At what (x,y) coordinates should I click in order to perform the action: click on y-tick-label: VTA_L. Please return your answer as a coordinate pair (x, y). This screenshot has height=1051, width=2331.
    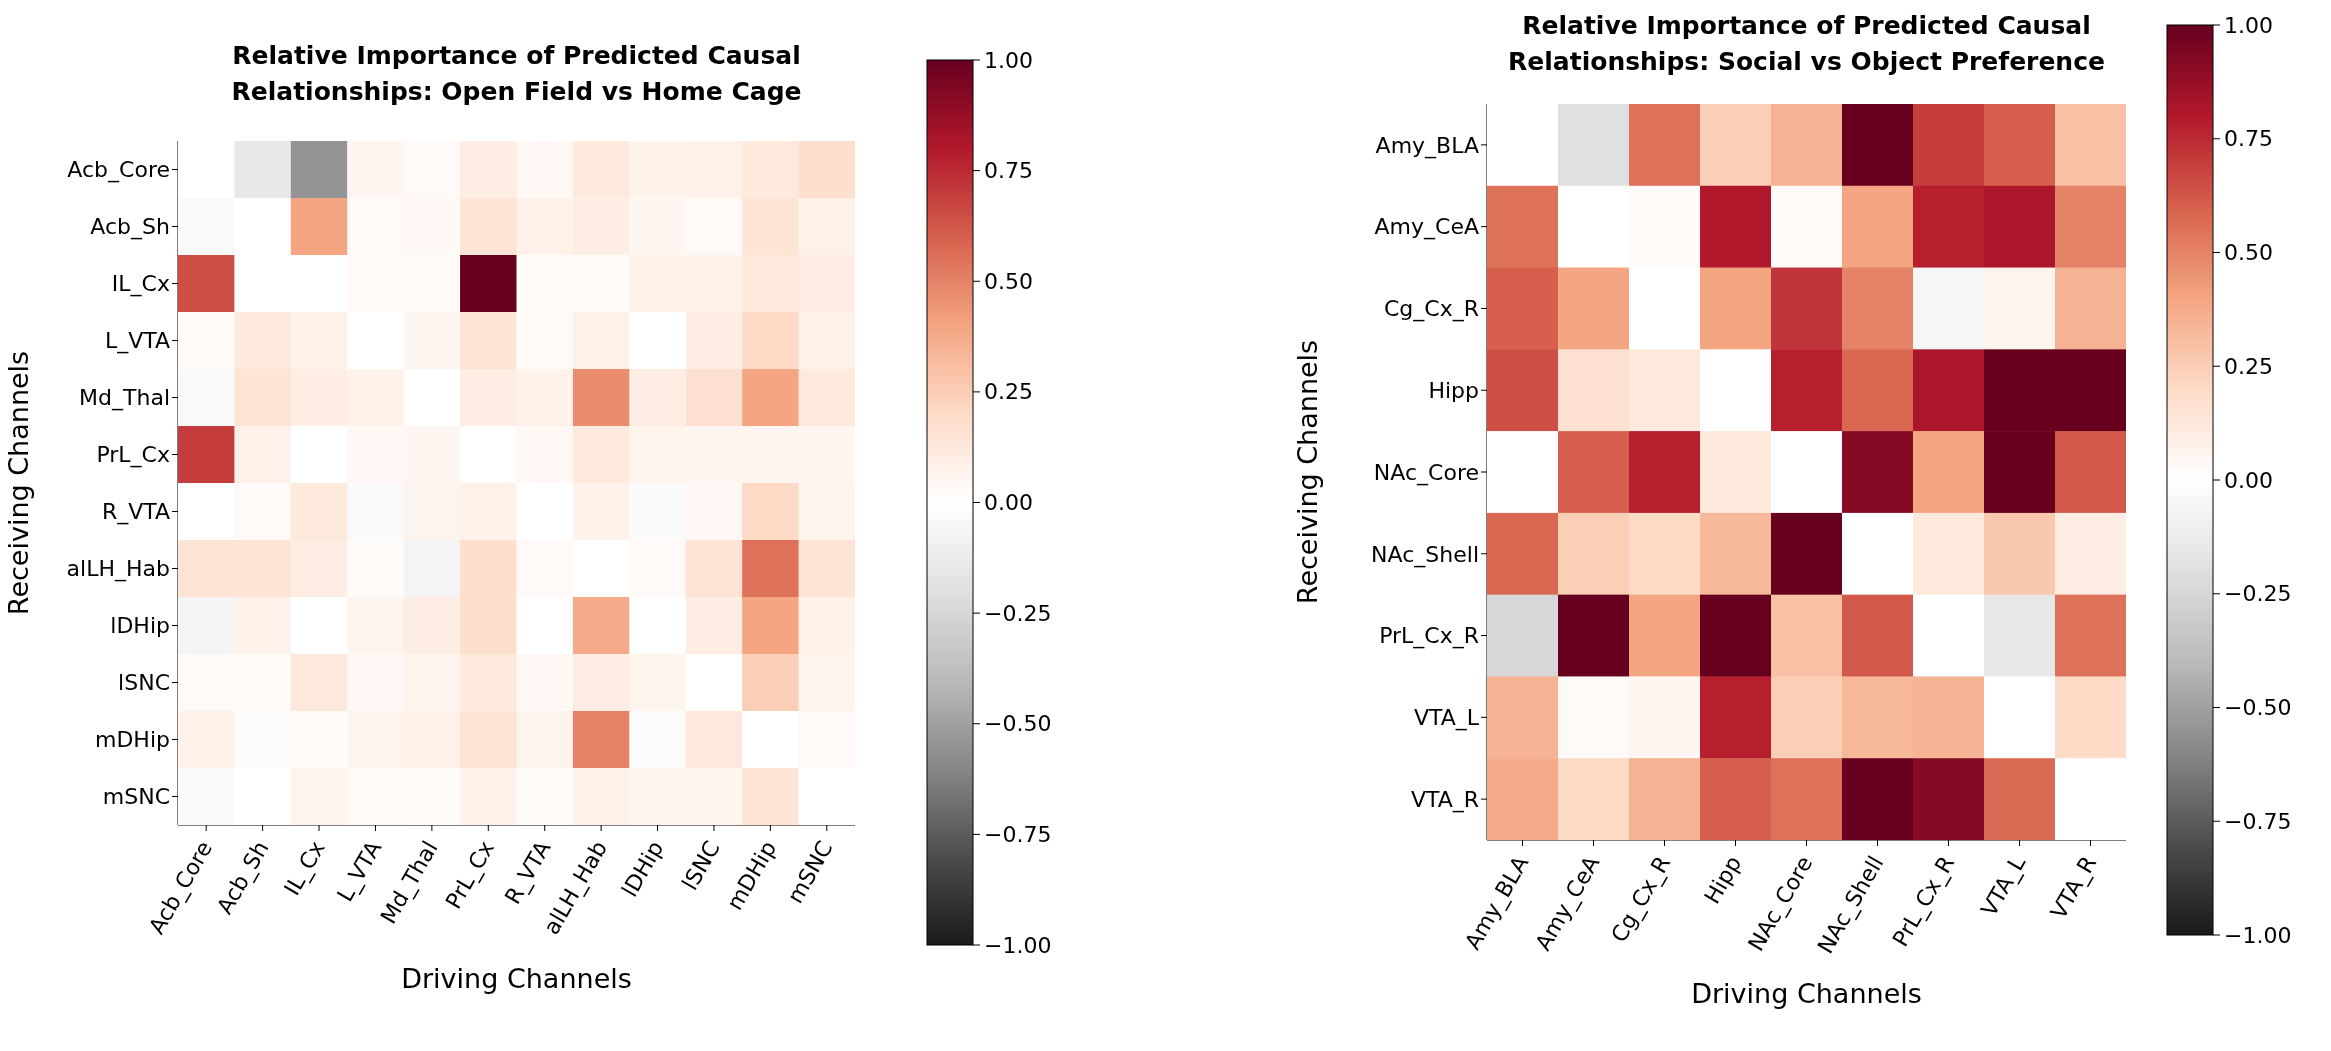
    Looking at the image, I should click on (1446, 718).